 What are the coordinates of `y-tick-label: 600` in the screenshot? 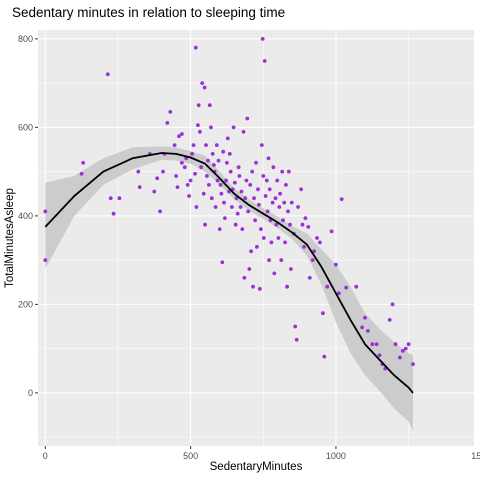 It's located at (25, 127).